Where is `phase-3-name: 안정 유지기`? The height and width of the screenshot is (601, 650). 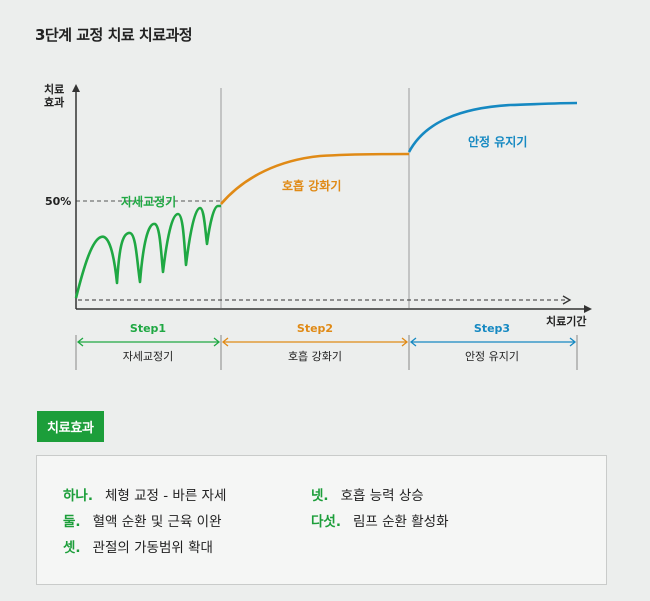
phase-3-name: 안정 유지기 is located at coordinates (492, 356).